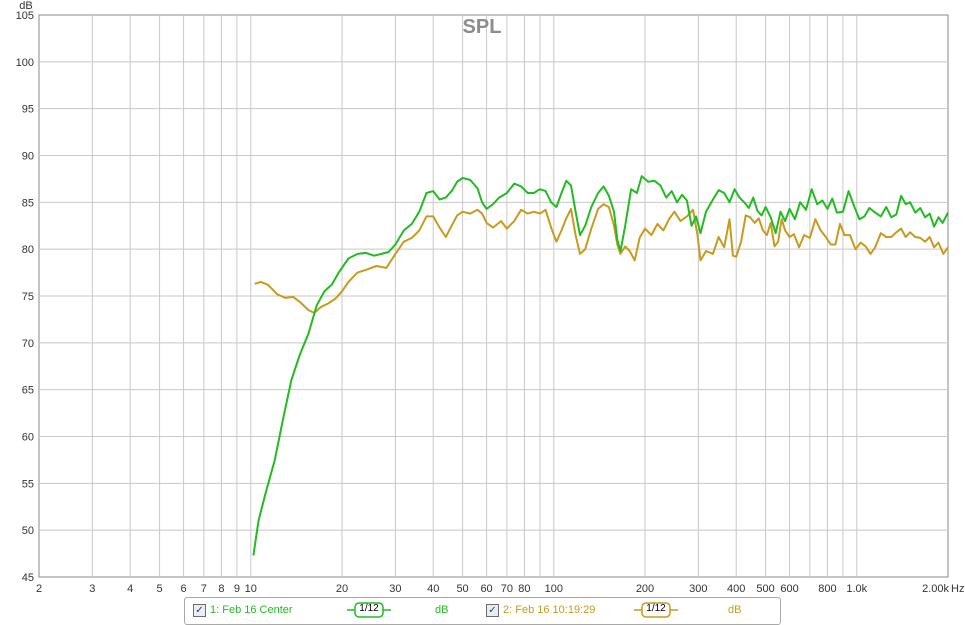 This screenshot has width=965, height=625. Describe the element at coordinates (28, 578) in the screenshot. I see `y-tick-label: 45` at that location.